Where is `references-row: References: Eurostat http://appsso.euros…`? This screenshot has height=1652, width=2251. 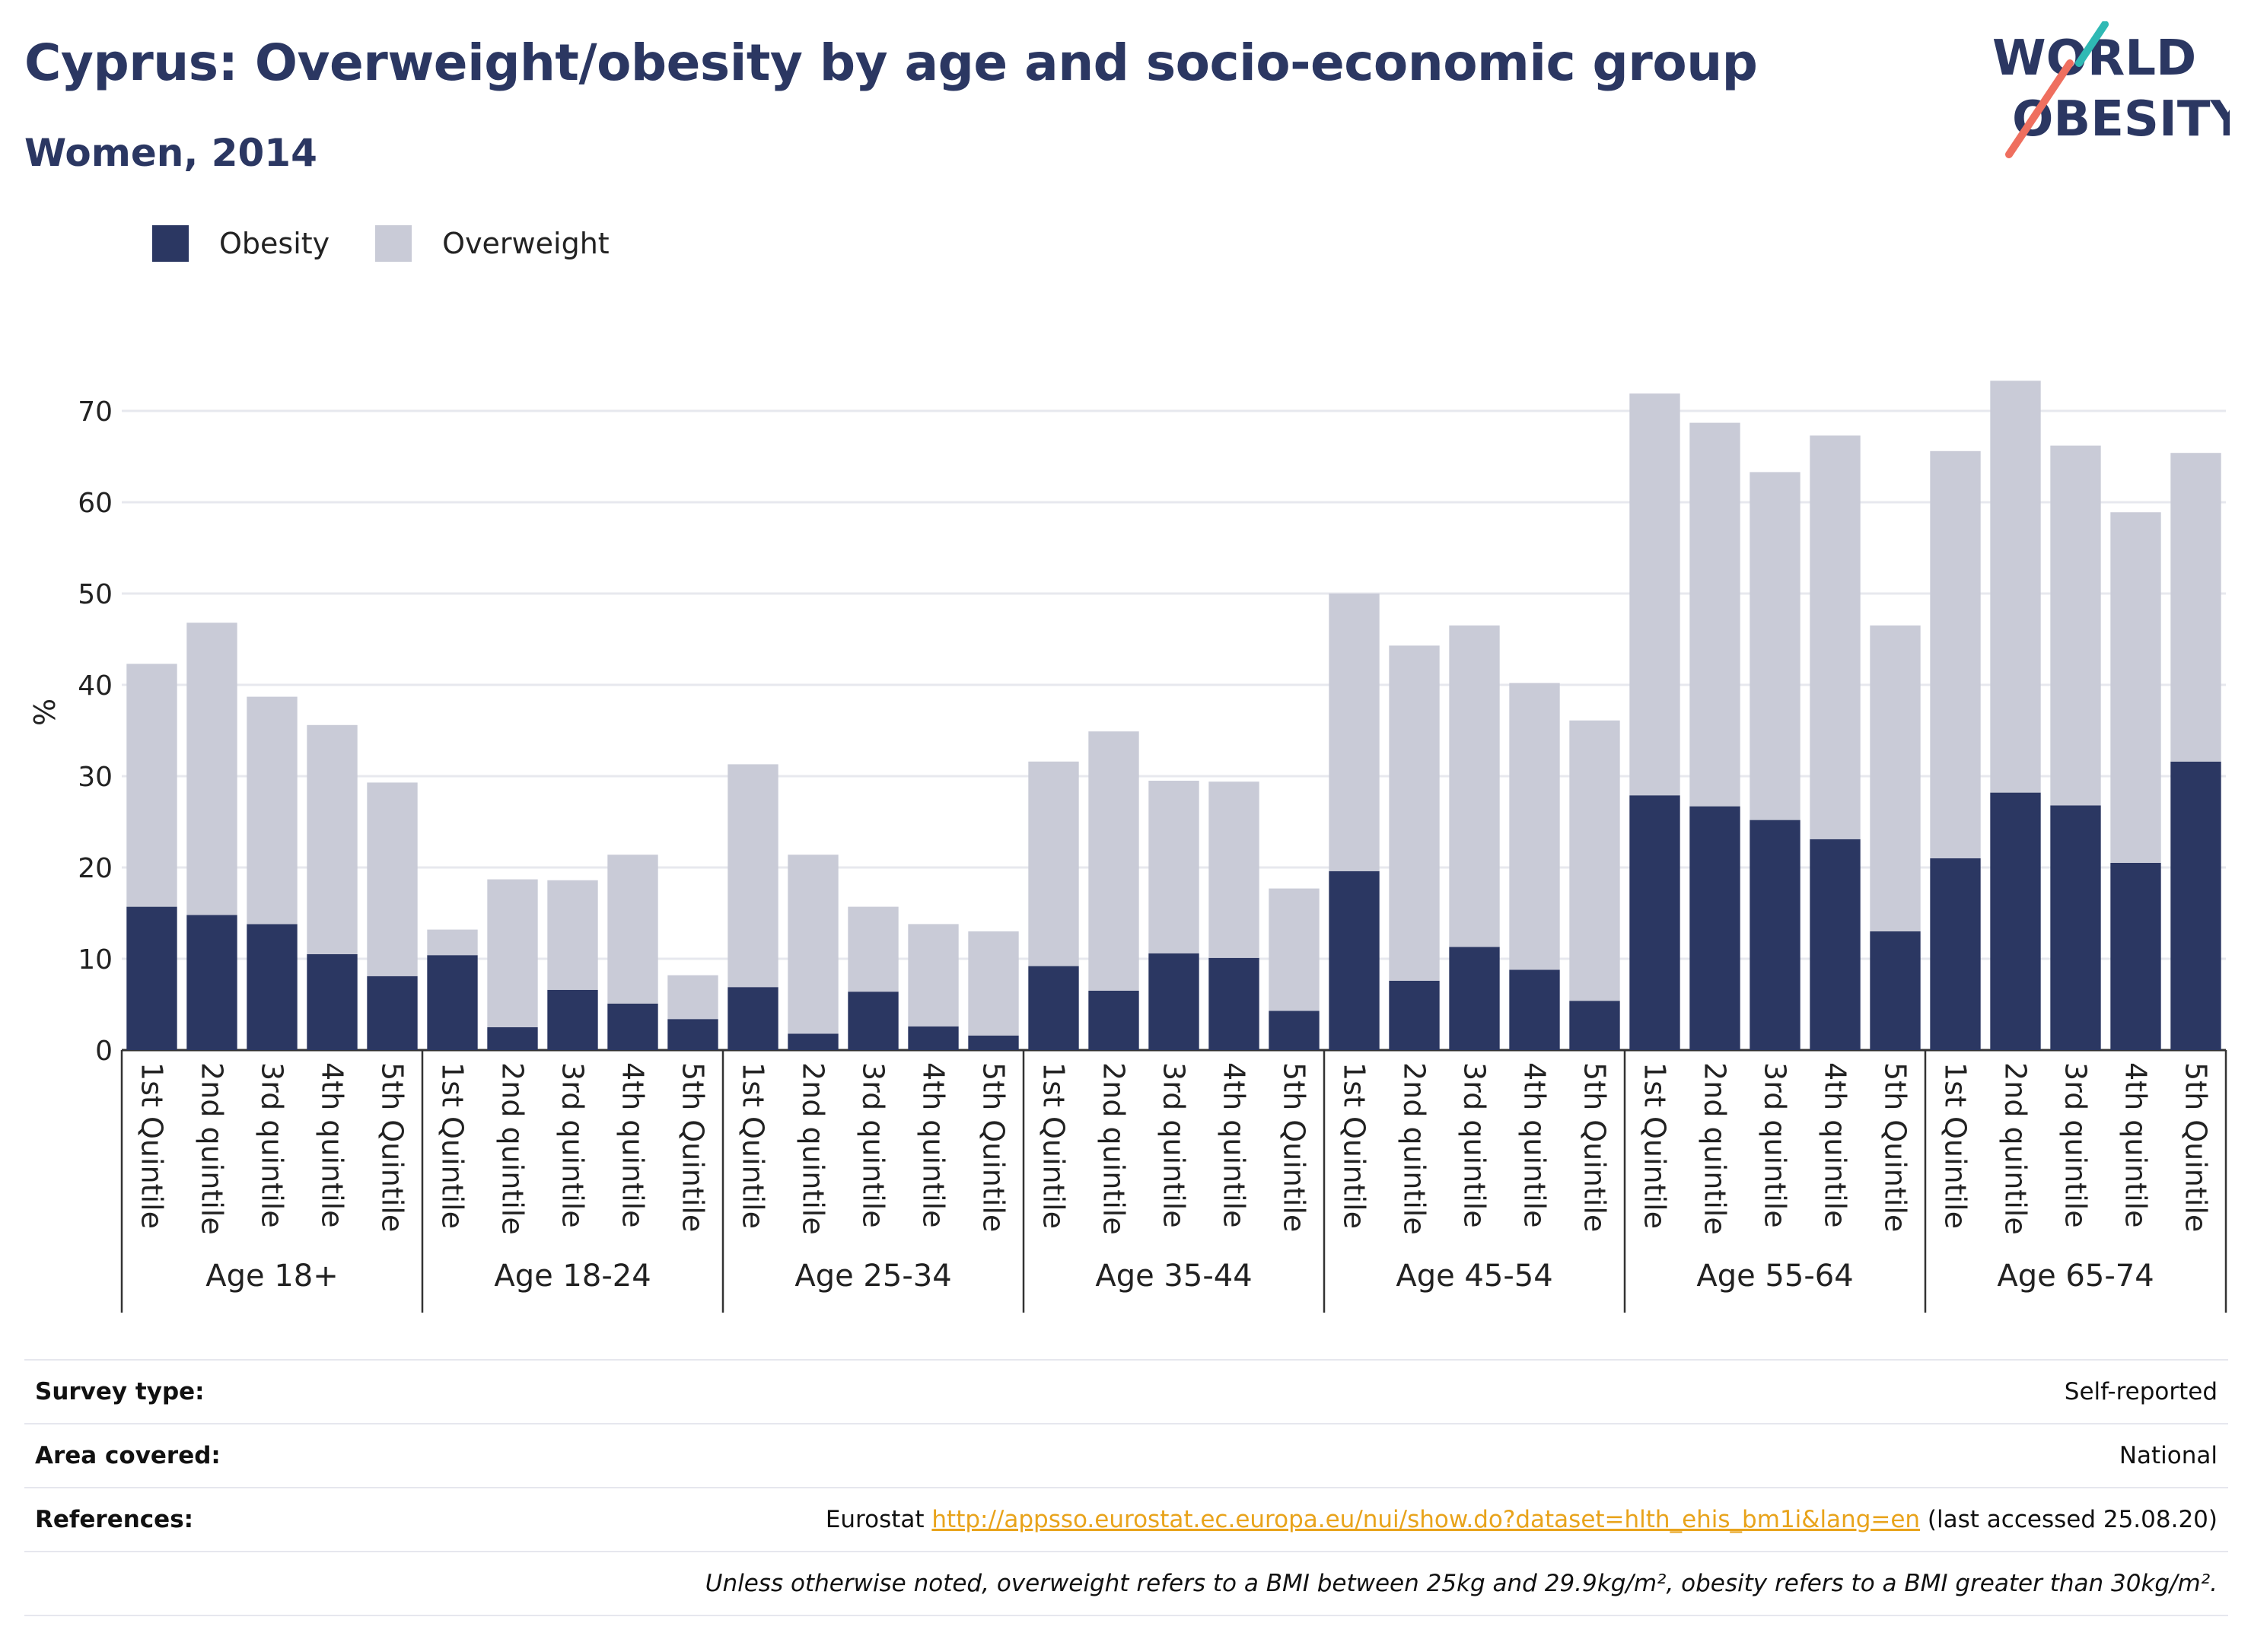 references-row: References: Eurostat http://appsso.euros… is located at coordinates (1126, 1519).